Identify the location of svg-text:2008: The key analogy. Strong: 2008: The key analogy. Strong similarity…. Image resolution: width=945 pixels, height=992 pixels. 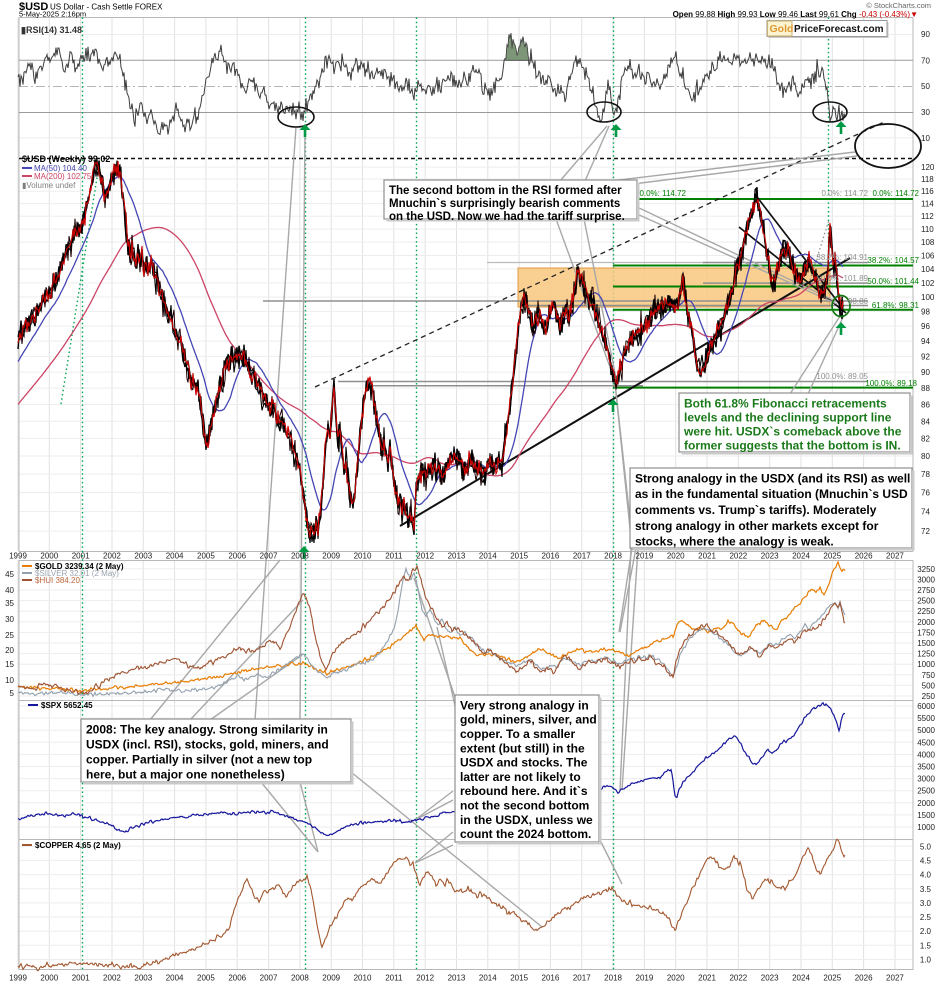
(207, 729).